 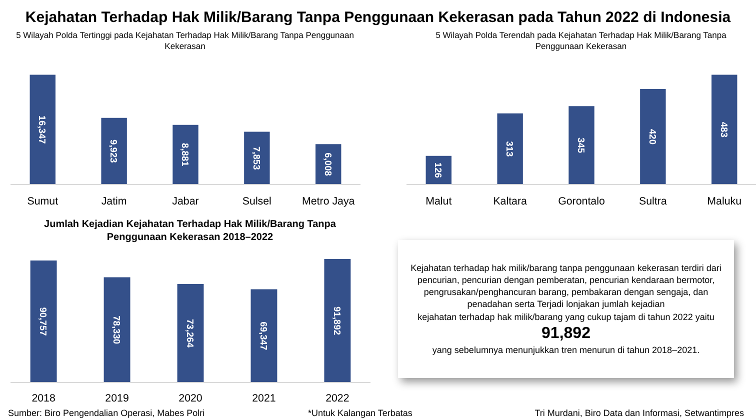 I want to click on text: kejahatan terhadap hak milik/barang yang cukup tajam di tahun 2022 yaitu, so click(x=566, y=316).